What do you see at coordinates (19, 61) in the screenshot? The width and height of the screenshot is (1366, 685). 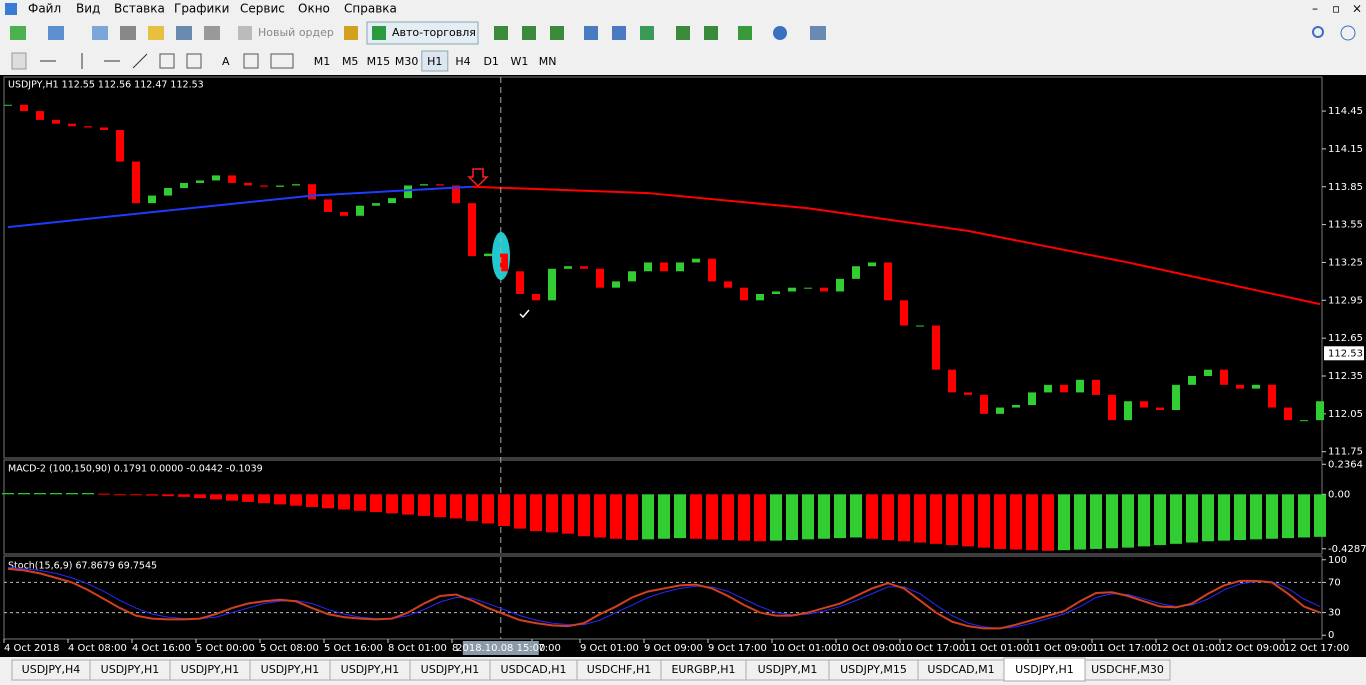 I see `cursor-tool` at bounding box center [19, 61].